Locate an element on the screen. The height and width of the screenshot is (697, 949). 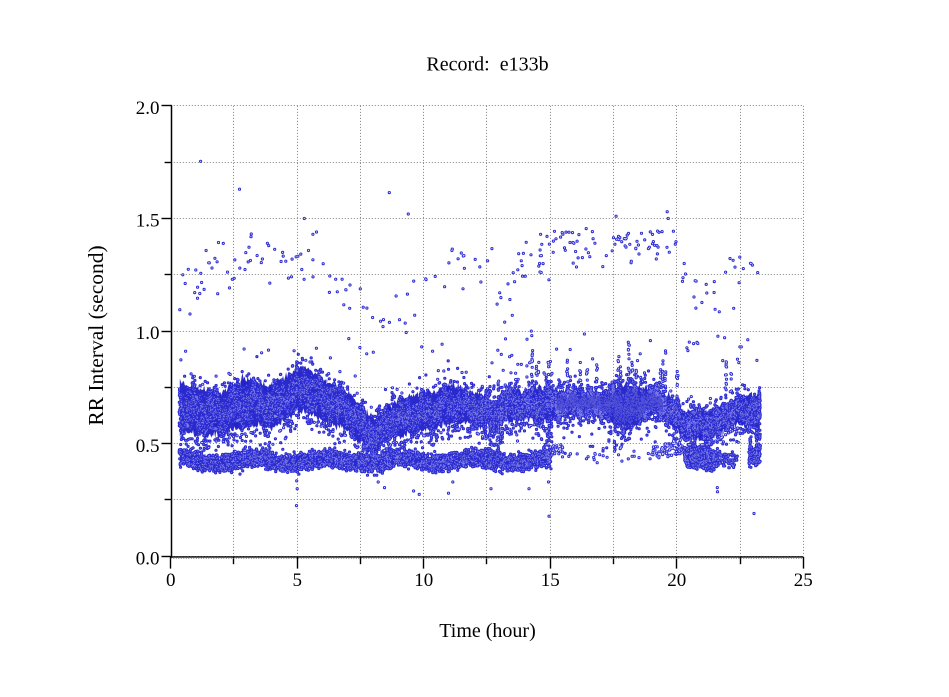
svg-text: 0.0 is located at coordinates (148, 558).